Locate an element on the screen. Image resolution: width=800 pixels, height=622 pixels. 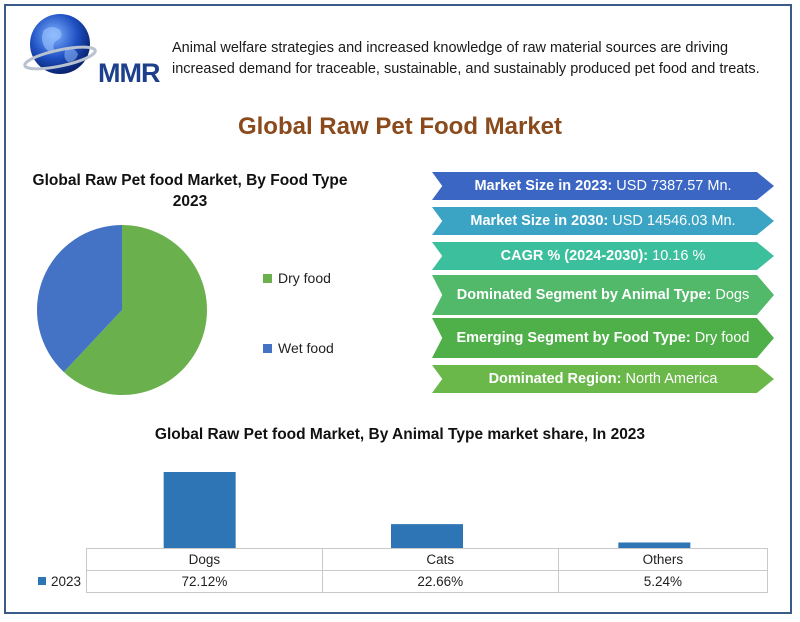
stat-market-size-2030: Market Size in 2030: USD 14546.03 Mn. is located at coordinates (603, 221).